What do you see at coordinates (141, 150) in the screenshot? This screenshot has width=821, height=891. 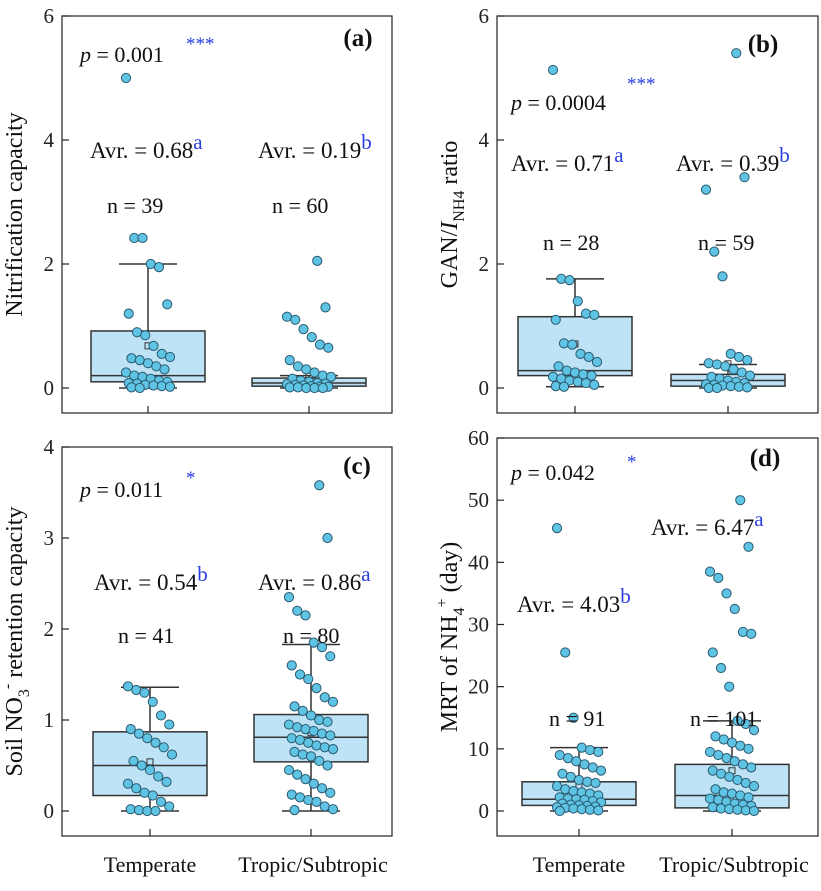 I see `average-value: Avr. = 0.68` at bounding box center [141, 150].